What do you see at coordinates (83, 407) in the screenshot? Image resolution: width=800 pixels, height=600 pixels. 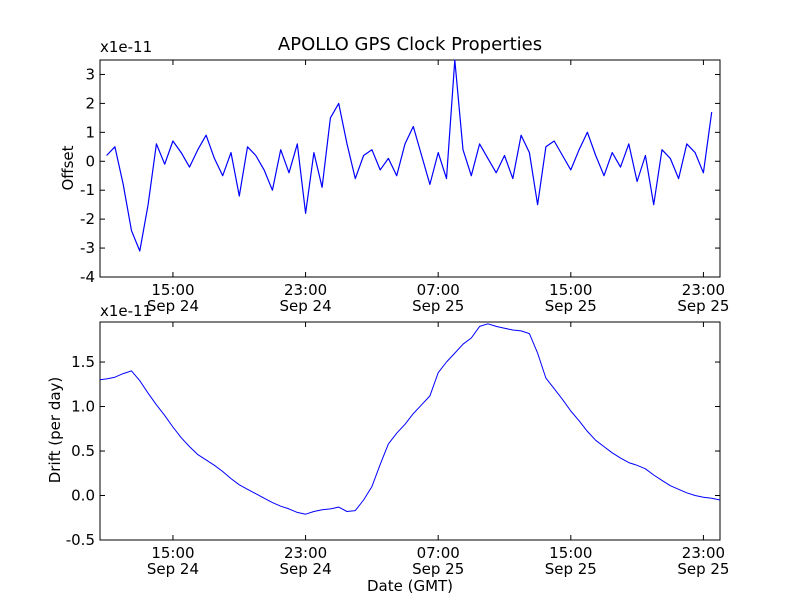 I see `drift-y-tick-label: 1.0` at bounding box center [83, 407].